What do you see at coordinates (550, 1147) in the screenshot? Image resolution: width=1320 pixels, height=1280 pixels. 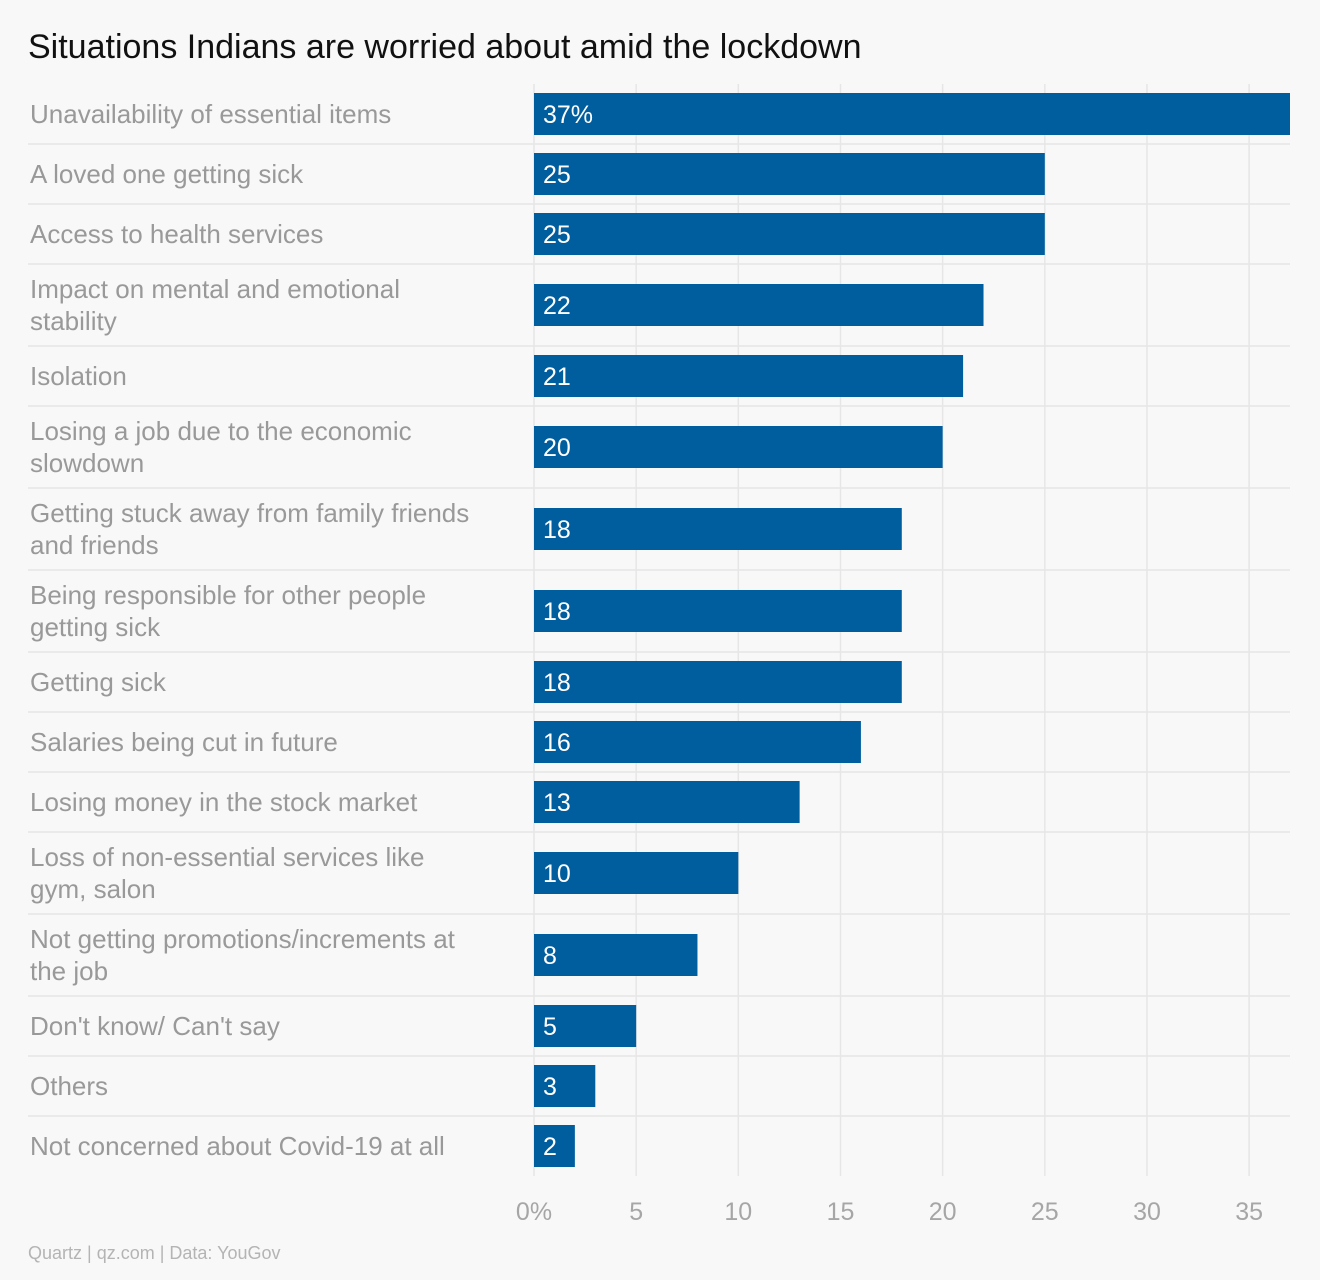 I see `bar-value-label: 2` at bounding box center [550, 1147].